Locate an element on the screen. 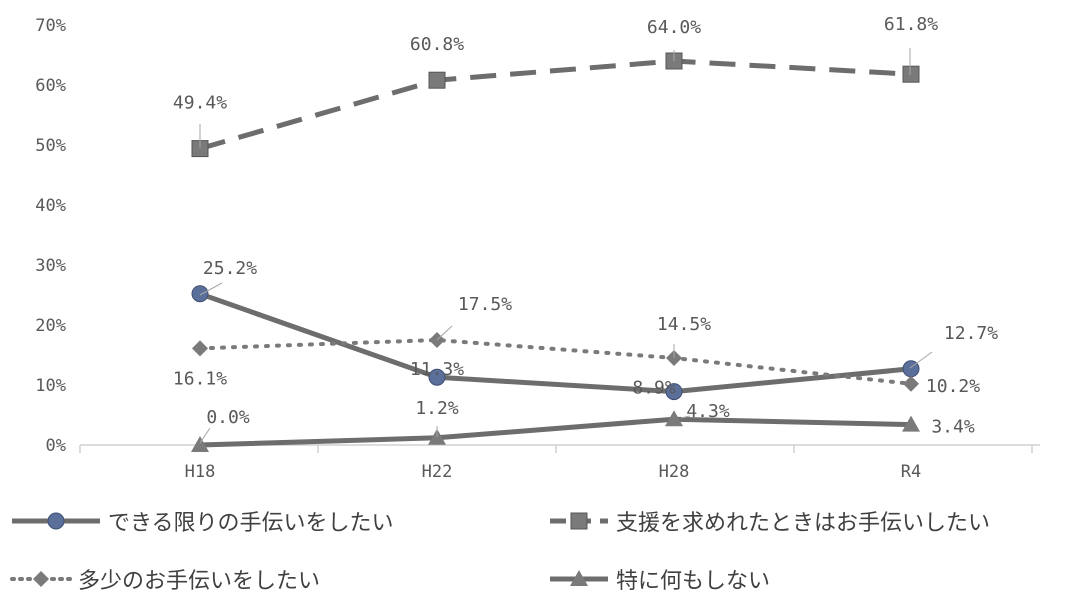 The width and height of the screenshot is (1066, 595). data-label: 10.2% is located at coordinates (953, 386).